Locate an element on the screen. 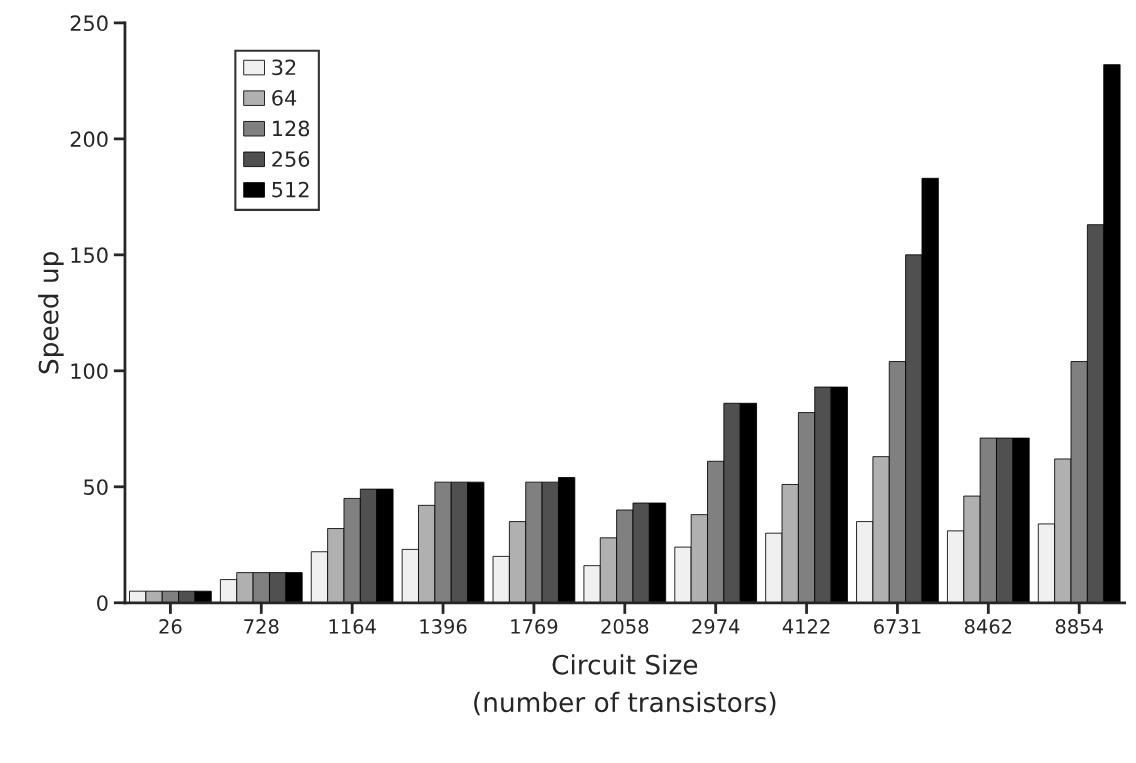  y-tick-label: 200 is located at coordinates (89, 139).